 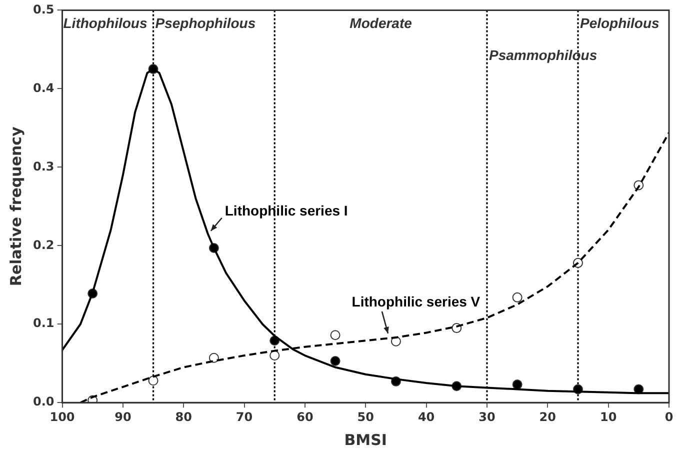 I want to click on ref-line-label: Pelophilous, so click(x=620, y=23).